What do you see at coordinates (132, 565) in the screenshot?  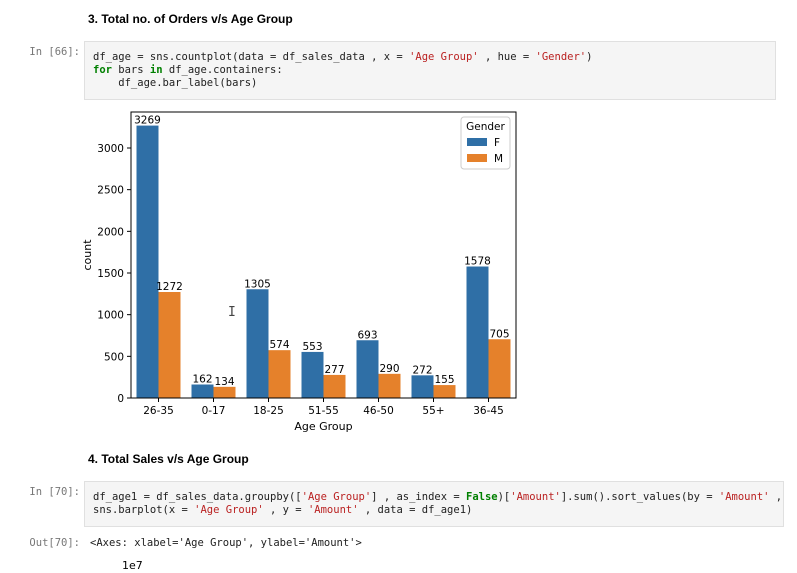 I see `next-plot-scale-label: 1e7` at bounding box center [132, 565].